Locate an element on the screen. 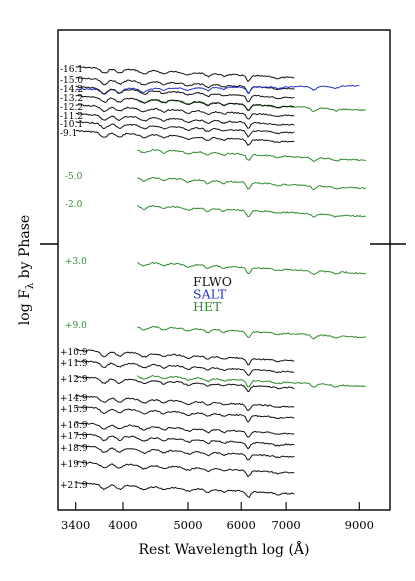  spectrum-flwo-+18.9 is located at coordinates (185, 453).